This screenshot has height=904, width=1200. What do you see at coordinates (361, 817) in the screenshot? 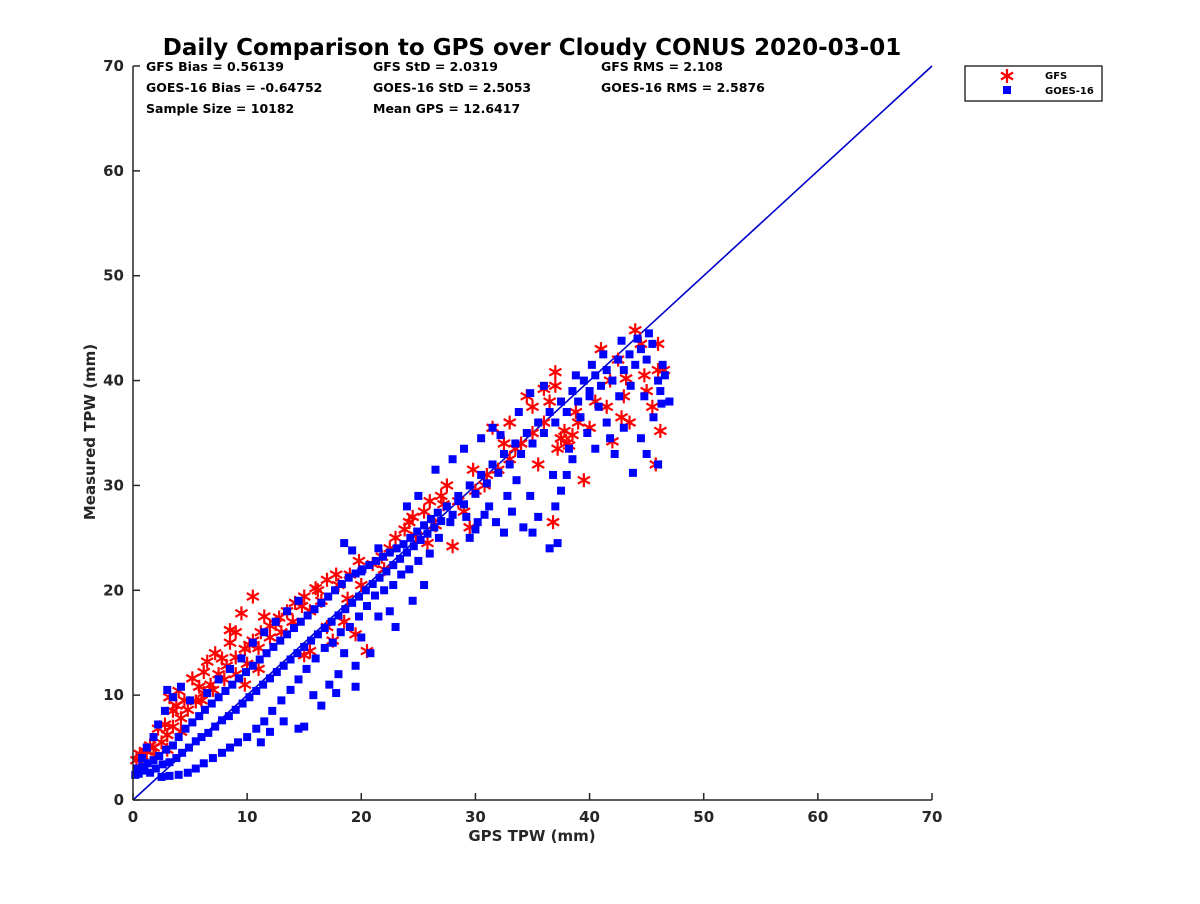
I see `x-tick-label: 20` at bounding box center [361, 817].